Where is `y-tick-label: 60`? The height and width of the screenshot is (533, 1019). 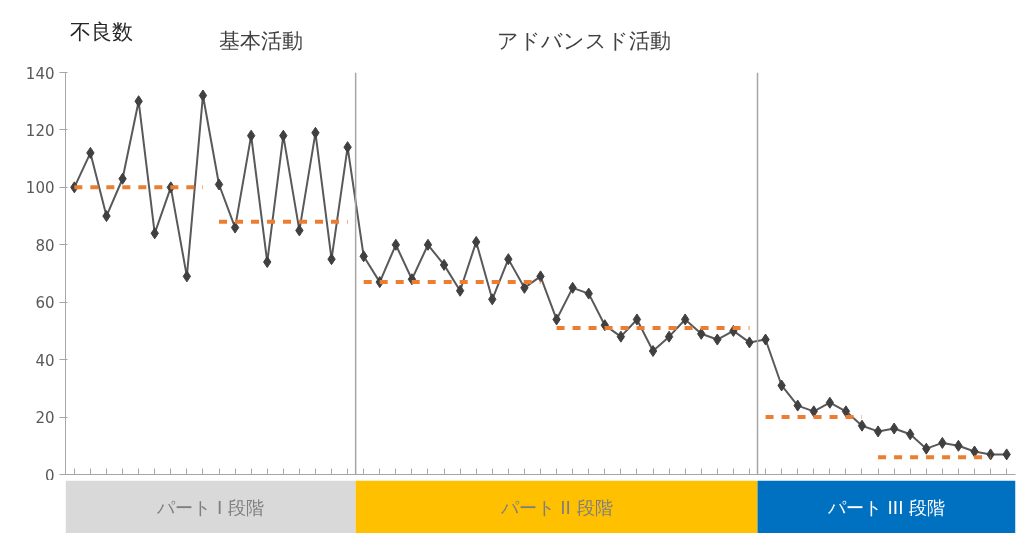 y-tick-label: 60 is located at coordinates (45, 303).